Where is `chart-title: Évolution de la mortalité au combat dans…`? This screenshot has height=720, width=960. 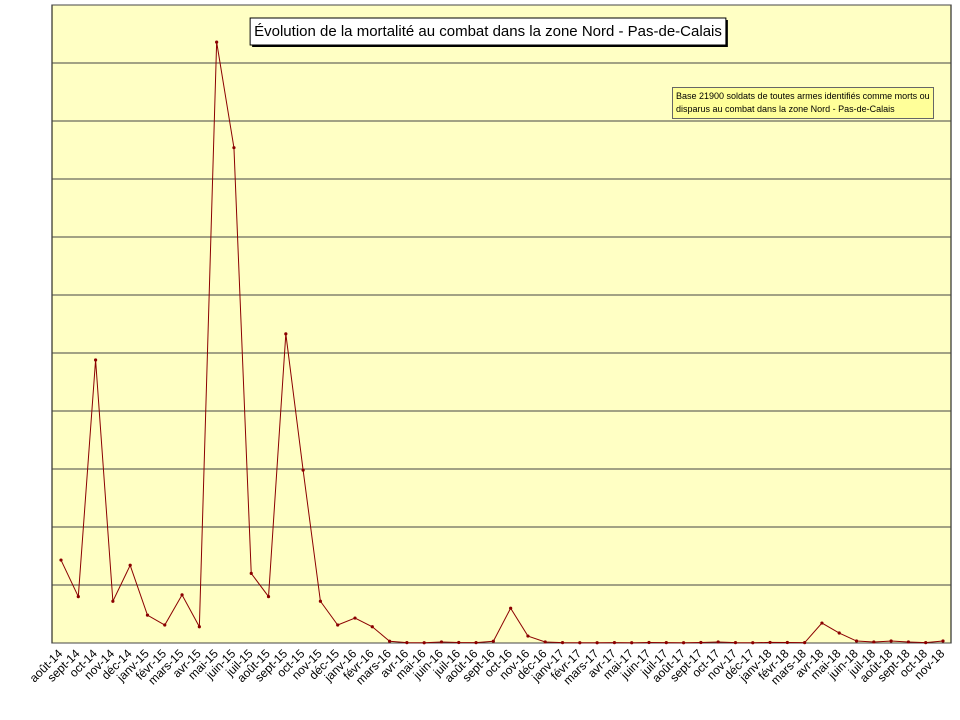
chart-title: Évolution de la mortalité au combat dans… is located at coordinates (488, 31).